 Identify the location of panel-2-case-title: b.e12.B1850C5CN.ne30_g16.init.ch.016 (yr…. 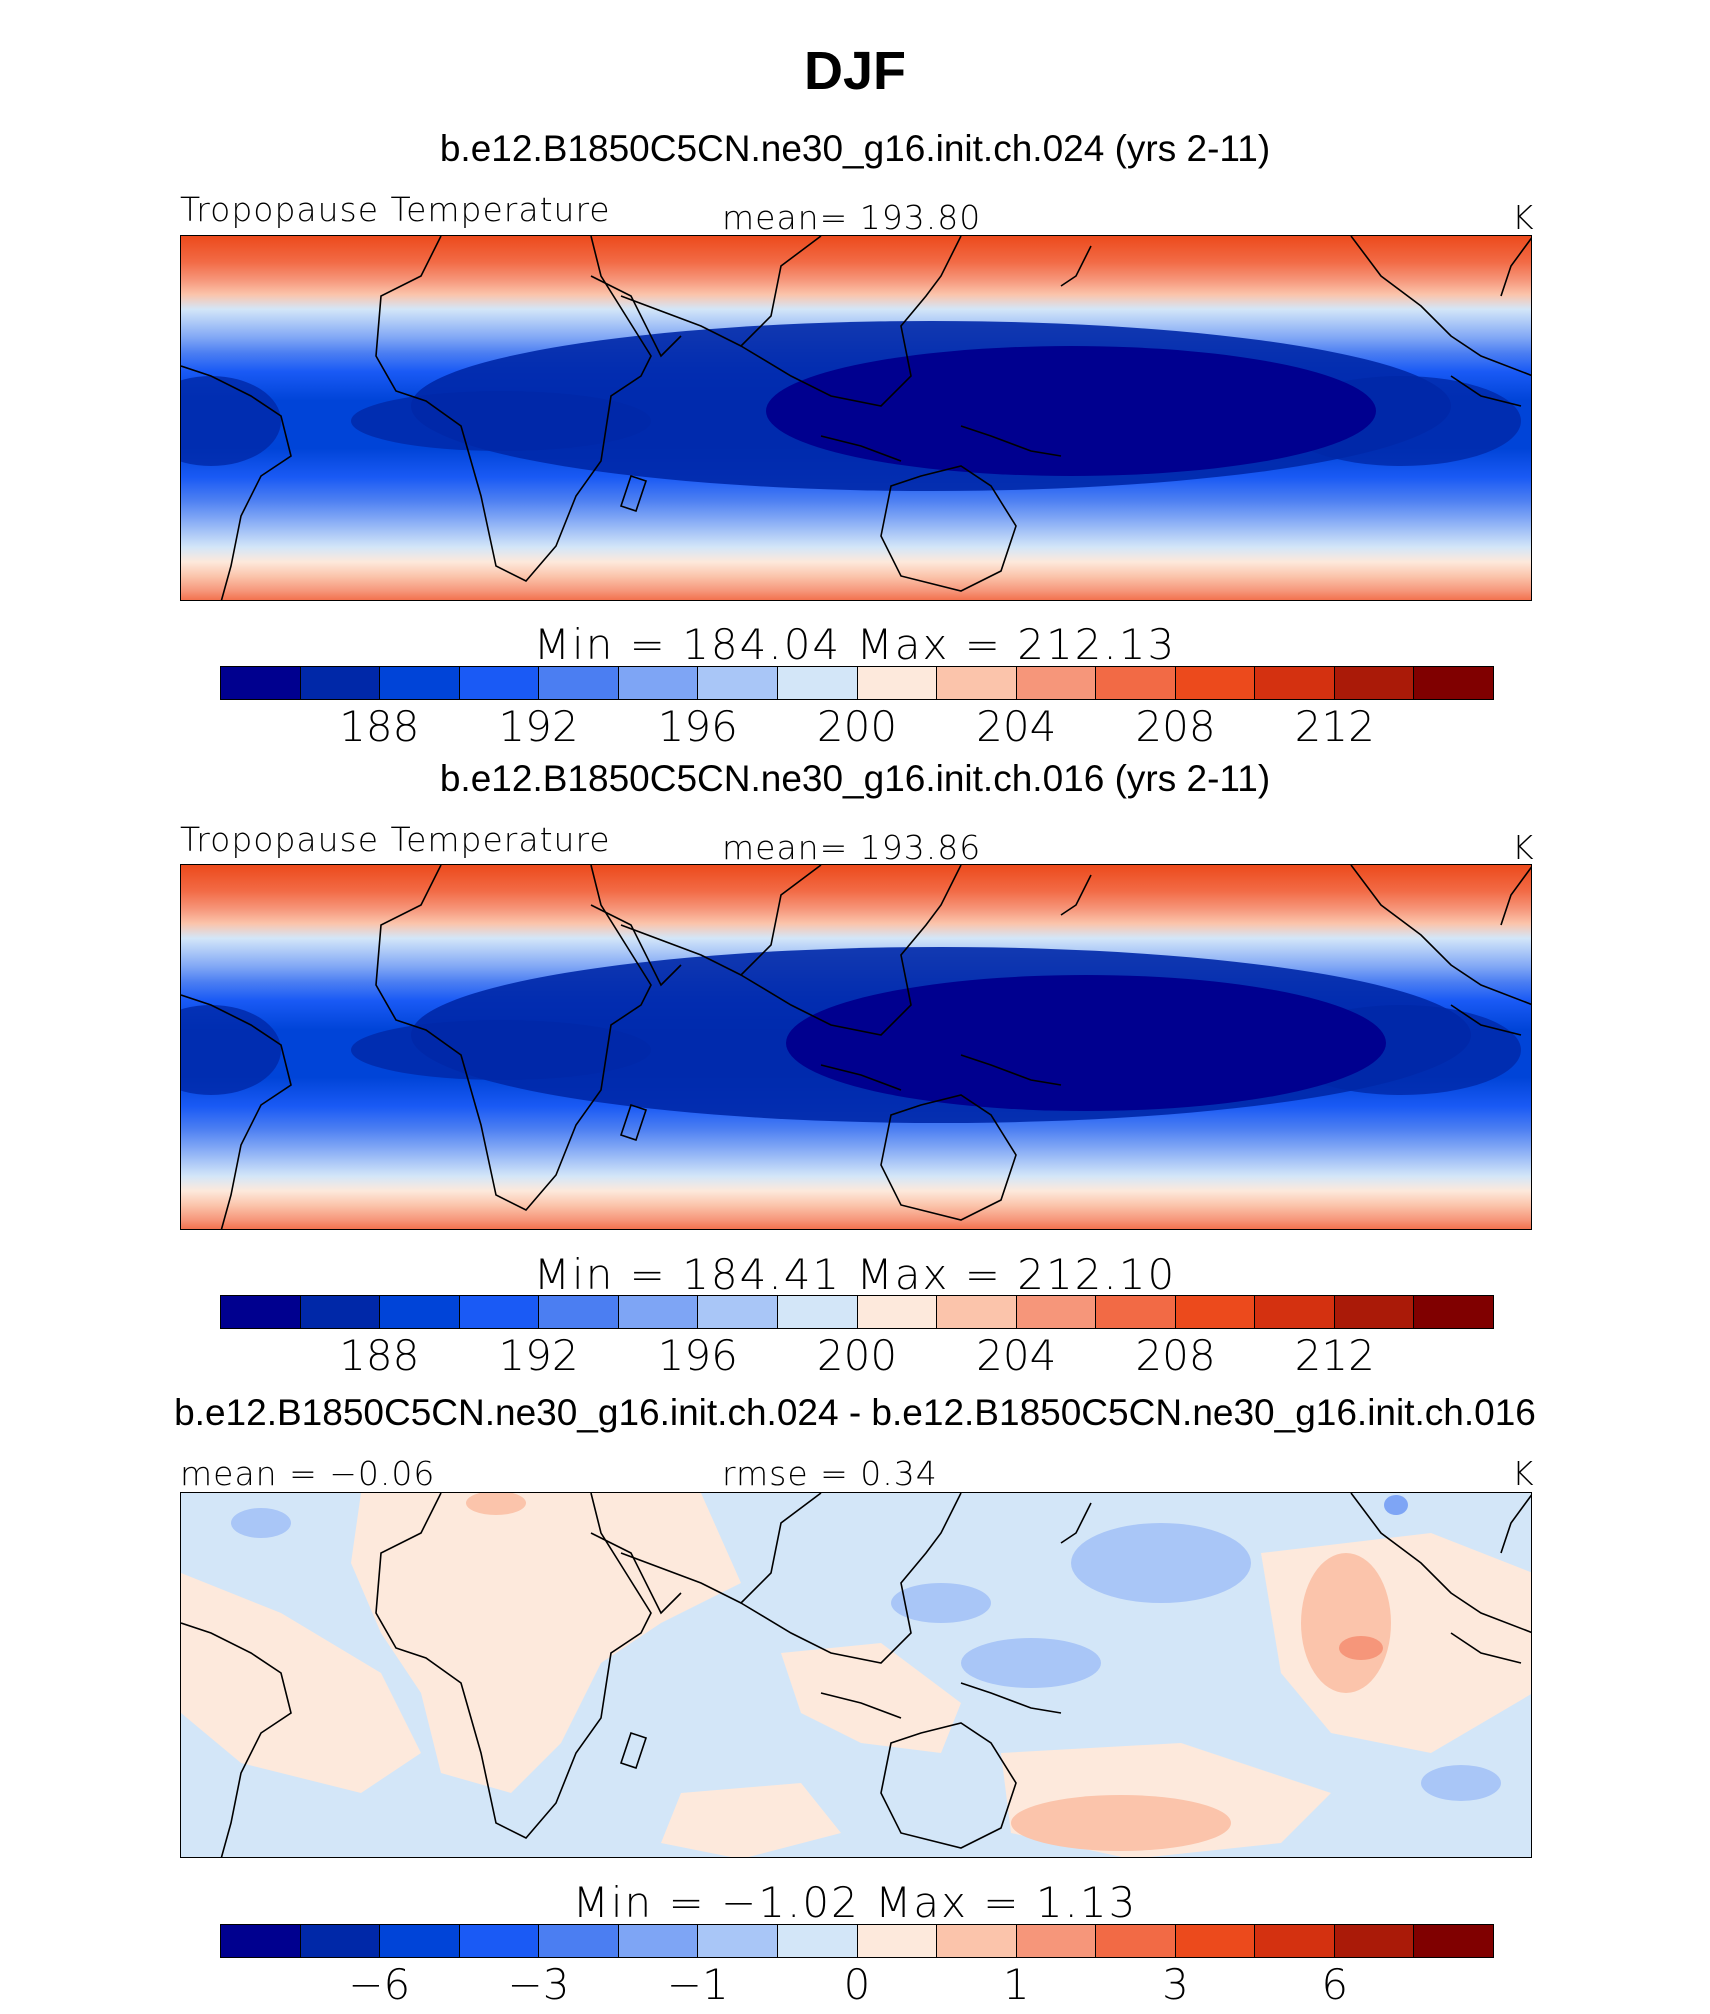
(855, 778).